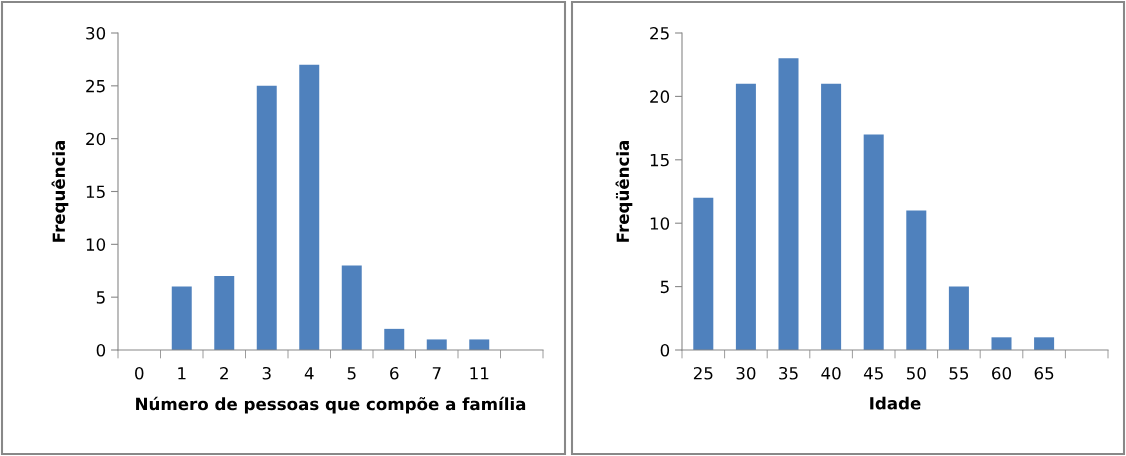  What do you see at coordinates (831, 373) in the screenshot?
I see `x-tick-label: 40` at bounding box center [831, 373].